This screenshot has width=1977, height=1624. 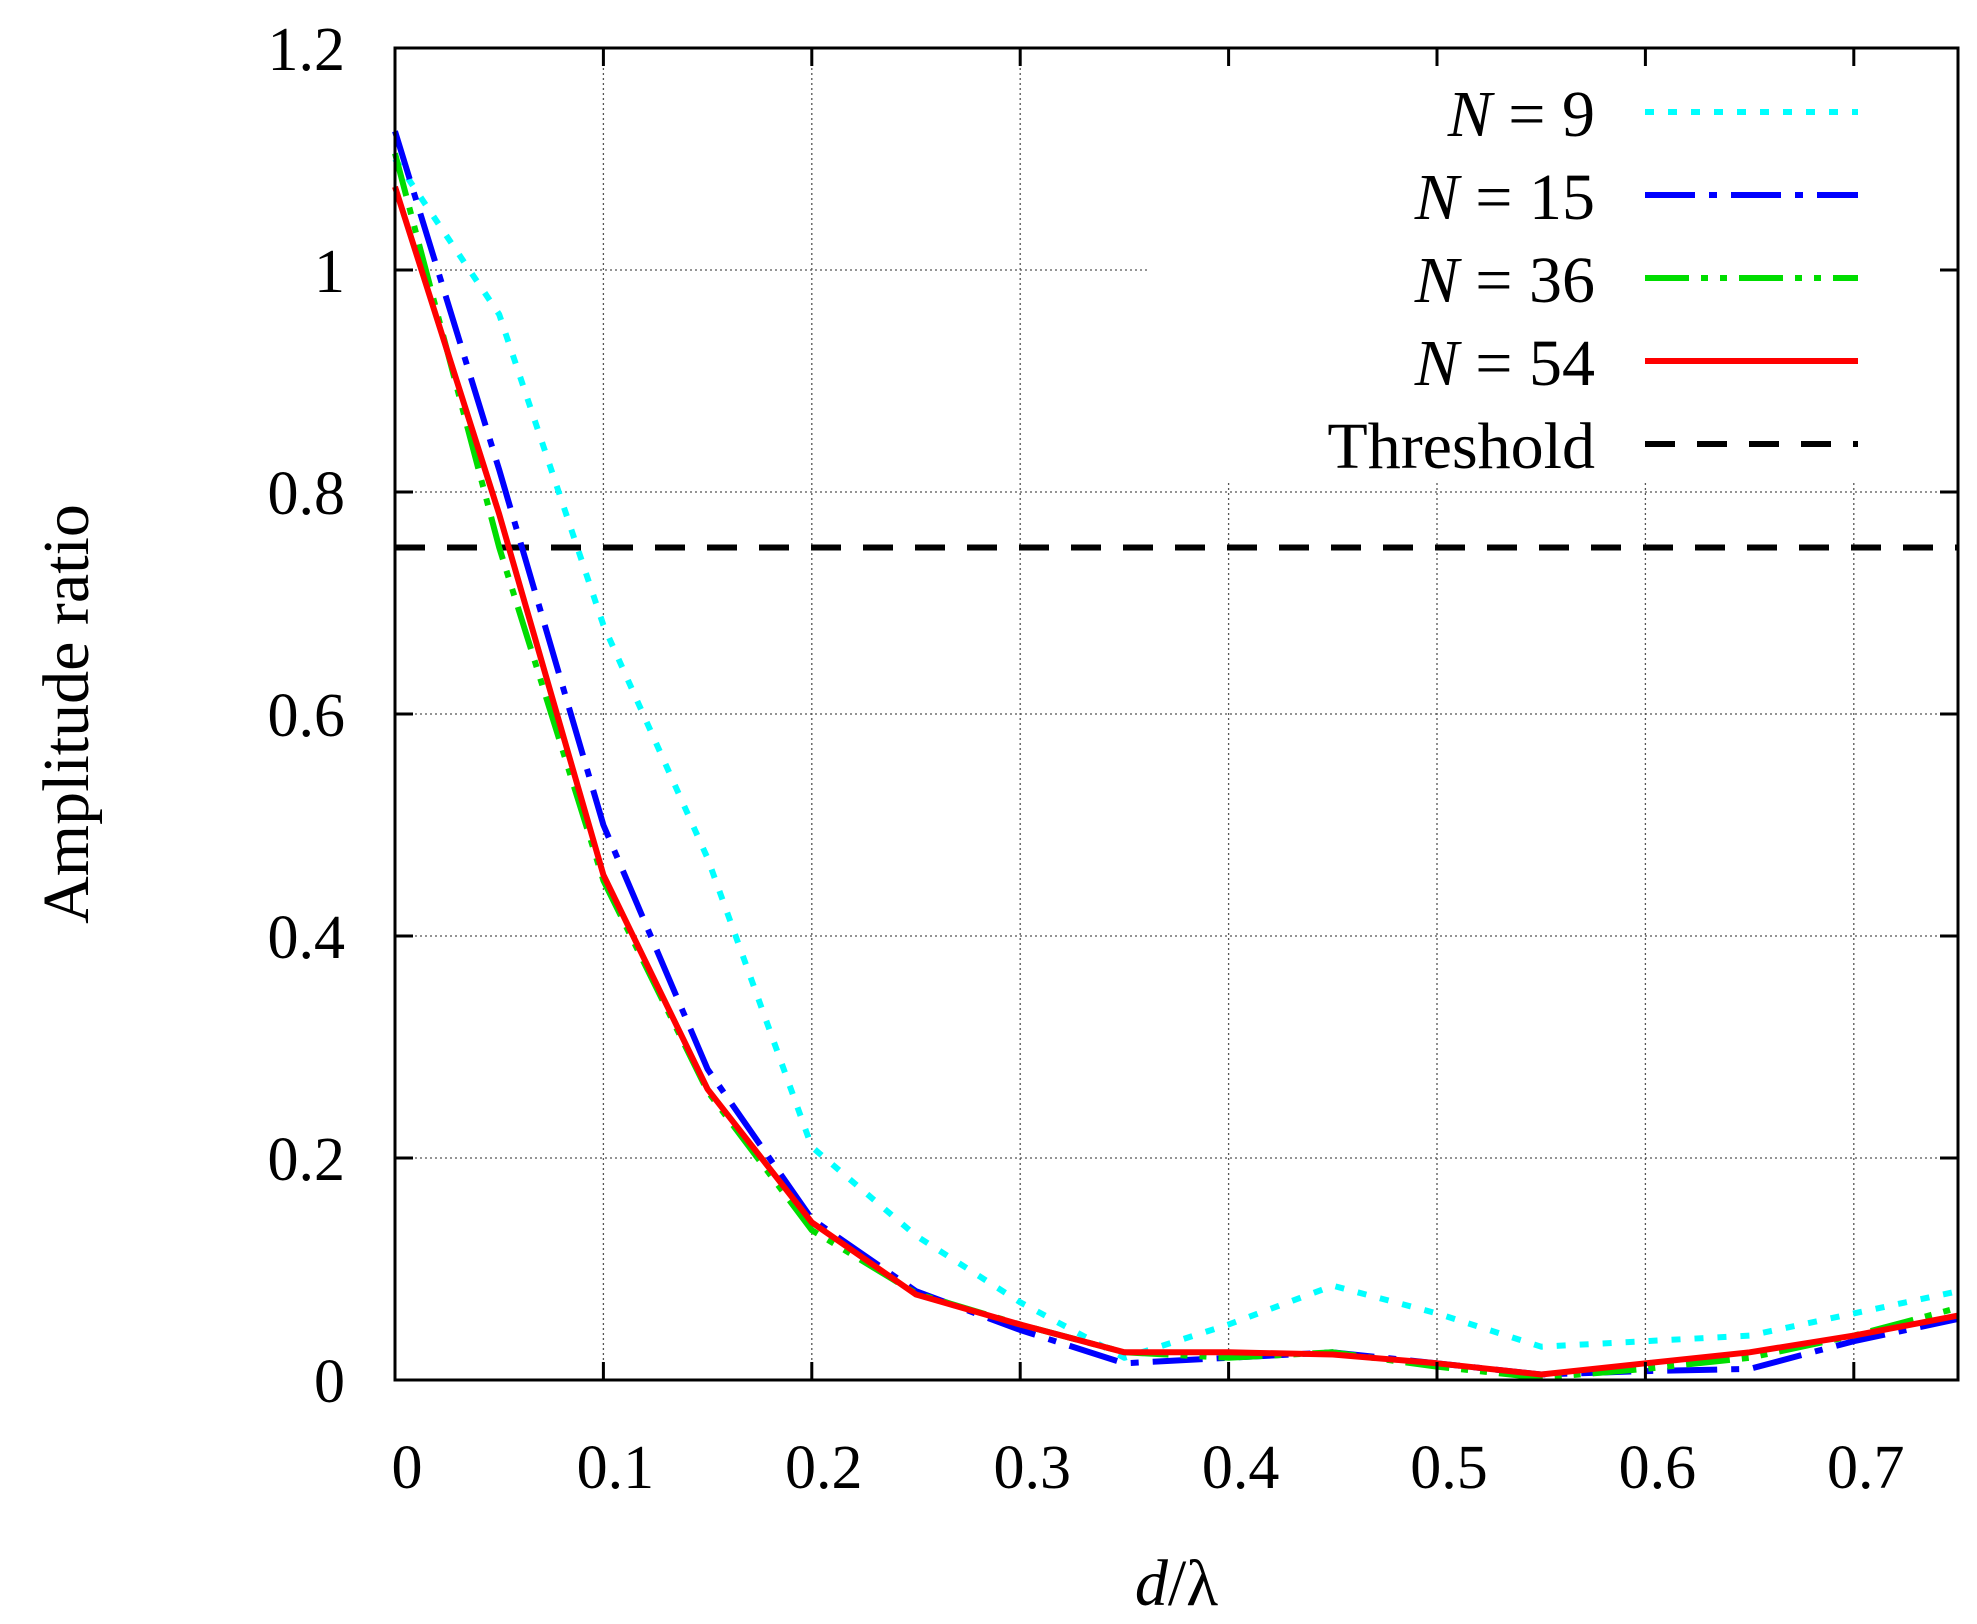 What do you see at coordinates (1521, 114) in the screenshot?
I see `legend-label-9: N = 9` at bounding box center [1521, 114].